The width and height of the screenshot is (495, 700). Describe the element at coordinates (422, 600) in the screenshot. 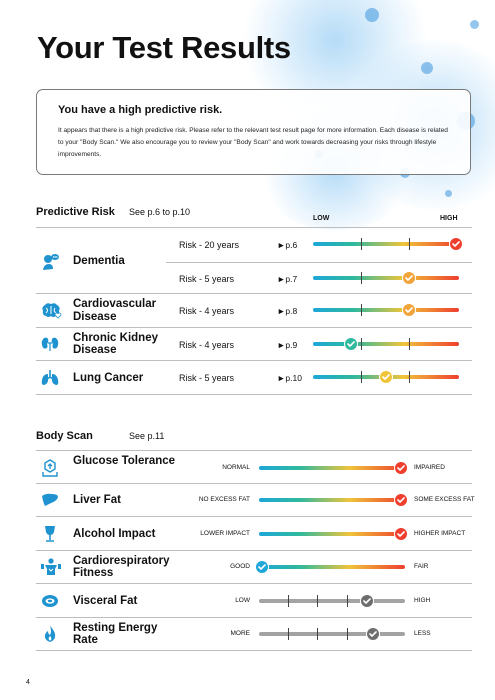

I see `scale-right-label: HIGH` at that location.